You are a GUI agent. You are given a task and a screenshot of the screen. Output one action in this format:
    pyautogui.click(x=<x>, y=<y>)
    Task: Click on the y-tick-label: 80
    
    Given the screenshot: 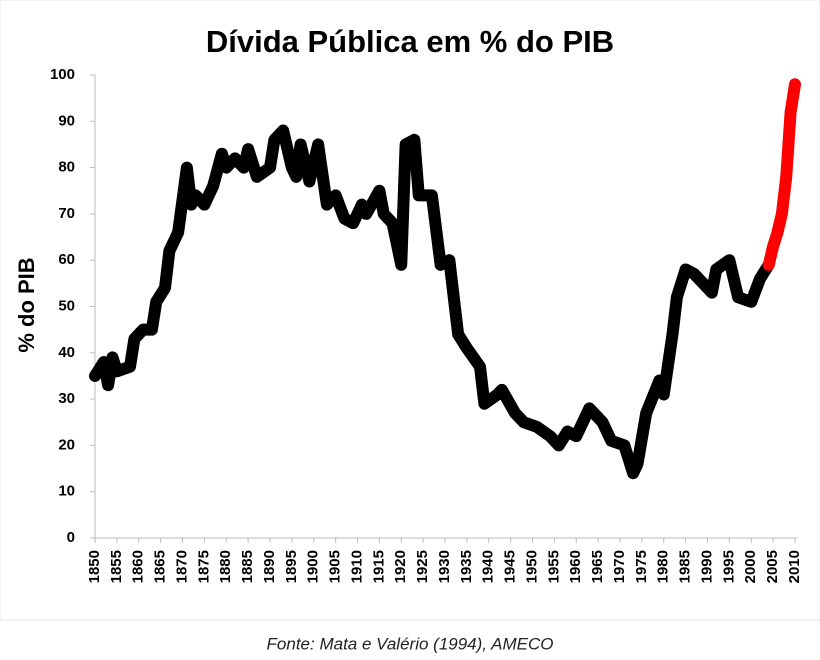 What is the action you would take?
    pyautogui.click(x=66, y=167)
    